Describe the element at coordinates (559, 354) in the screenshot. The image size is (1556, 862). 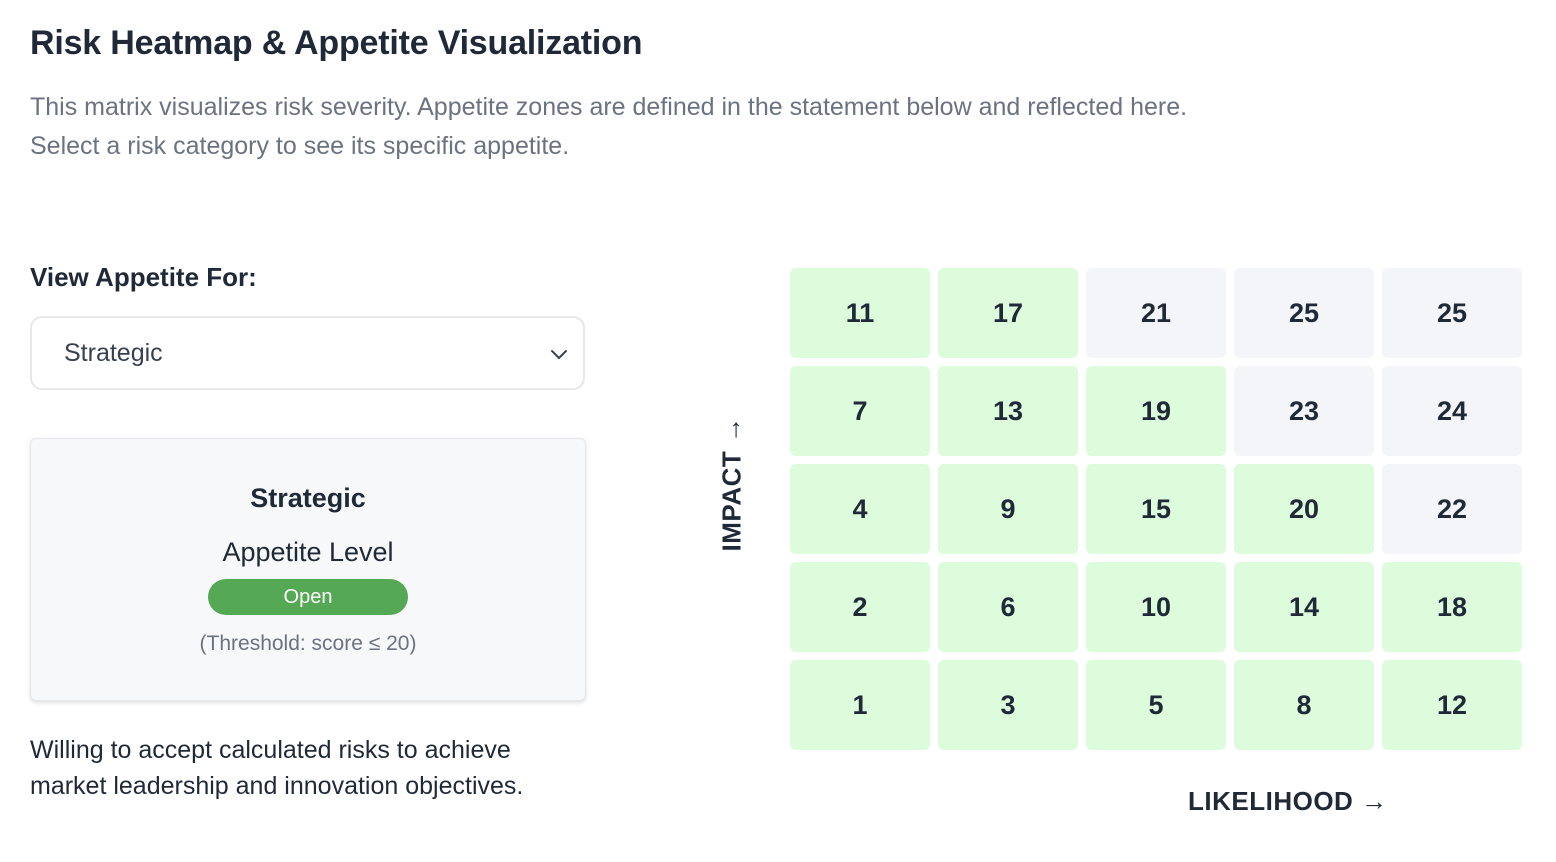
I see `chevron-down-icon` at that location.